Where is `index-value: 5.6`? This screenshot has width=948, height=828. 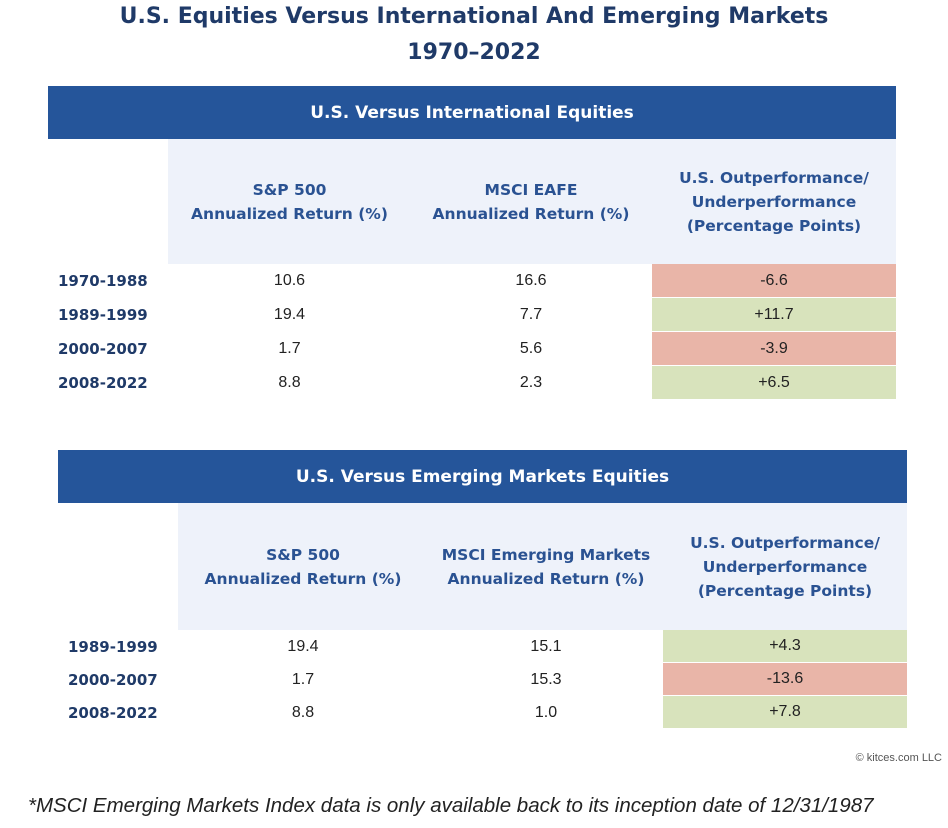 index-value: 5.6 is located at coordinates (531, 348).